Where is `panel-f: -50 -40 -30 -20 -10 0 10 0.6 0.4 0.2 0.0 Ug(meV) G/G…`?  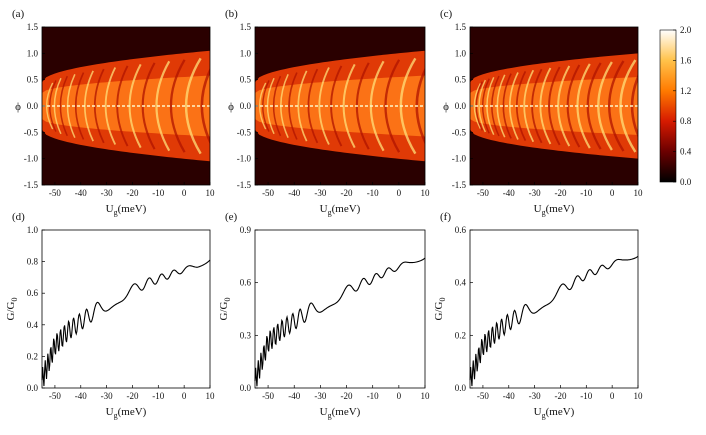 panel-f: -50 -40 -30 -20 -10 0 10 0.6 0.4 0.2 0.0 Ug(meV) G/G… is located at coordinates (538, 315).